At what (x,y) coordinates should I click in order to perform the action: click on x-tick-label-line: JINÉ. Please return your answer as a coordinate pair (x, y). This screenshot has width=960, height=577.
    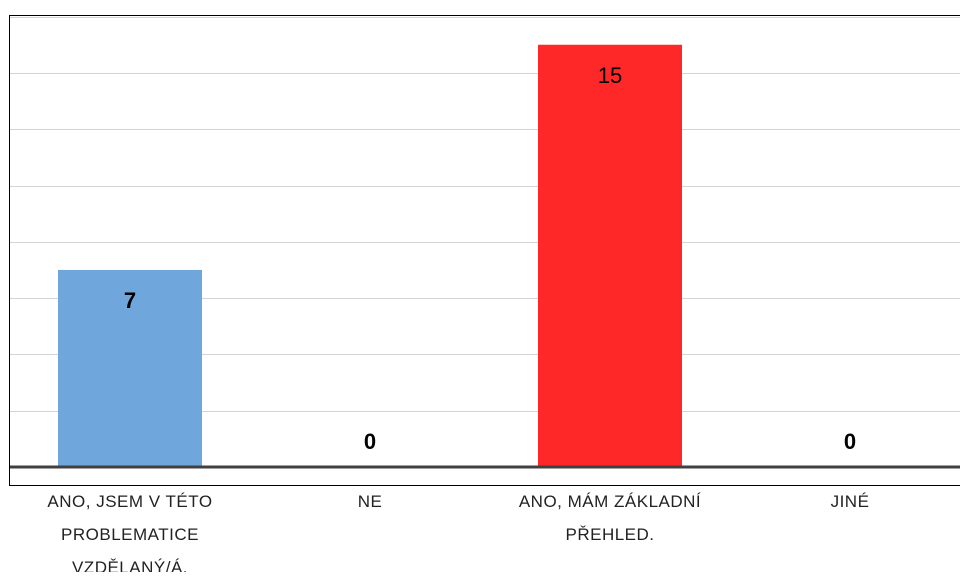
    Looking at the image, I should click on (850, 501).